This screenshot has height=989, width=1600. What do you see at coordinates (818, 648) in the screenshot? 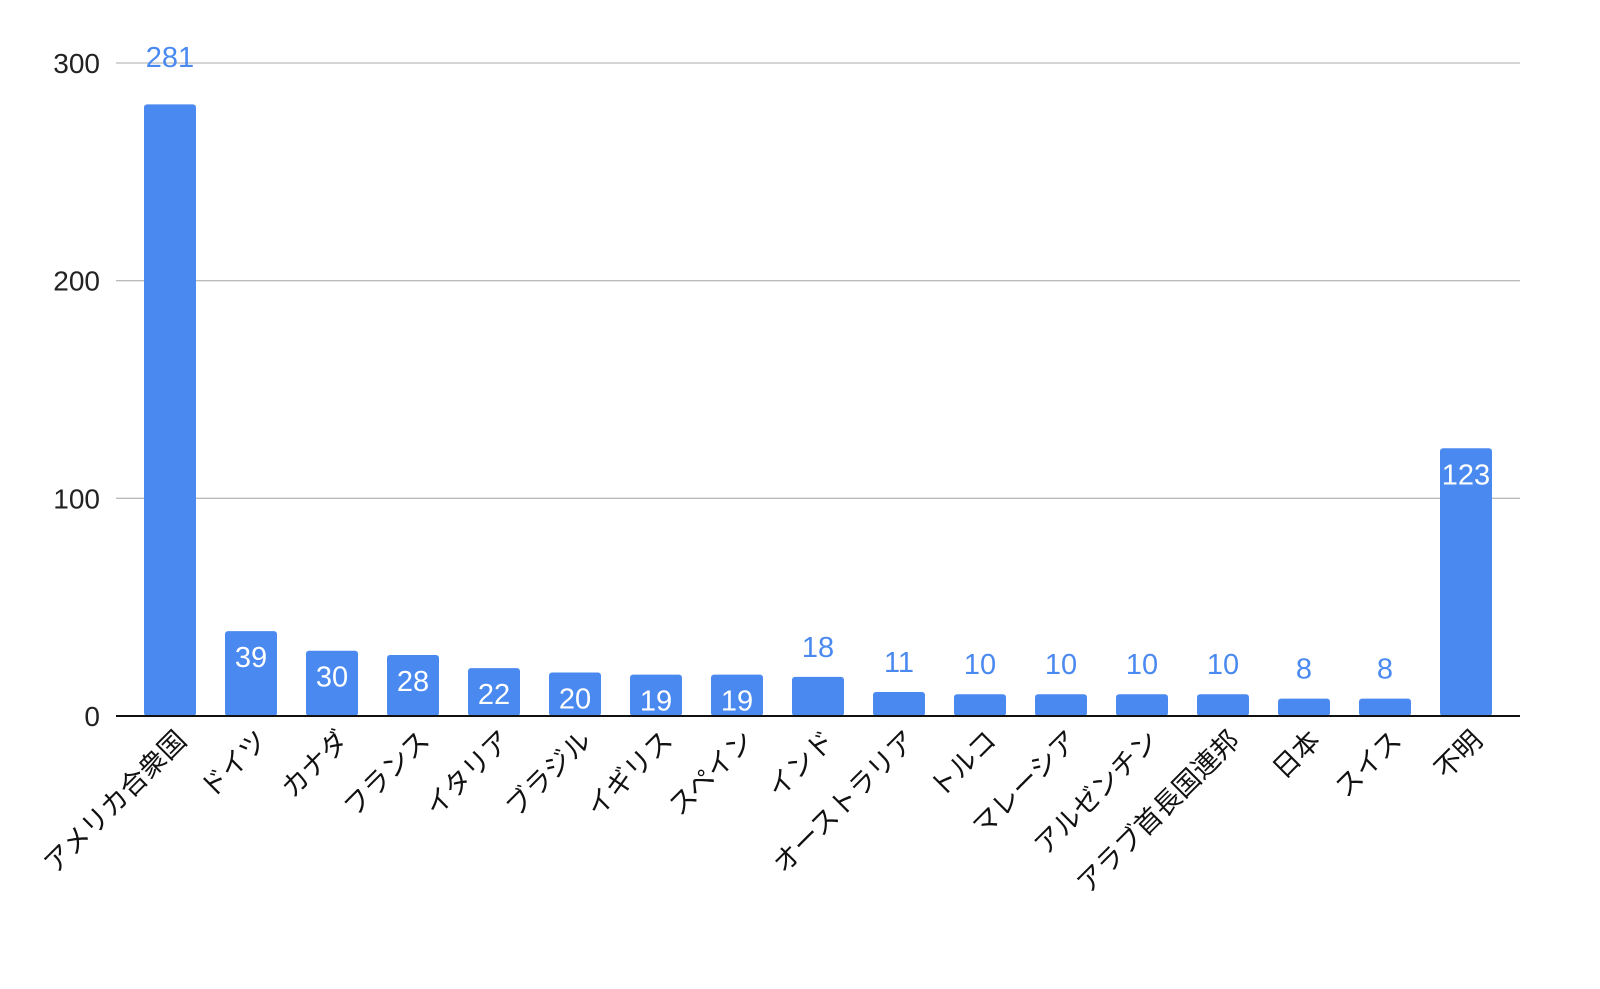
I see `data-label: 18` at bounding box center [818, 648].